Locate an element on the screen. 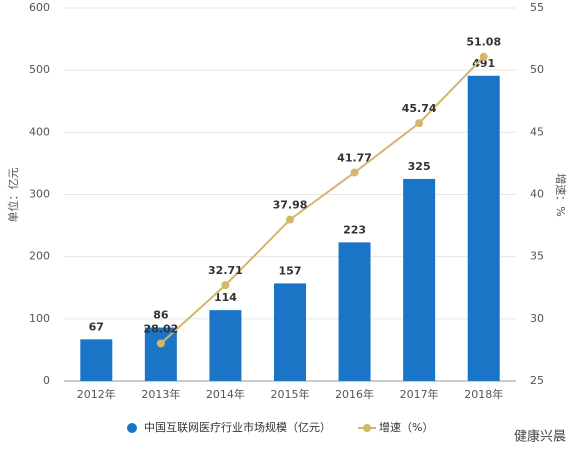  data-label: 51.08 is located at coordinates (483, 42).